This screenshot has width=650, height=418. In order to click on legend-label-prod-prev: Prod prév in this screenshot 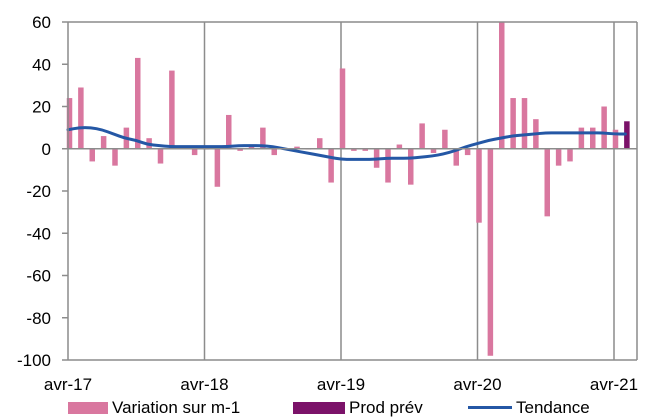, I will do `click(386, 407)`.